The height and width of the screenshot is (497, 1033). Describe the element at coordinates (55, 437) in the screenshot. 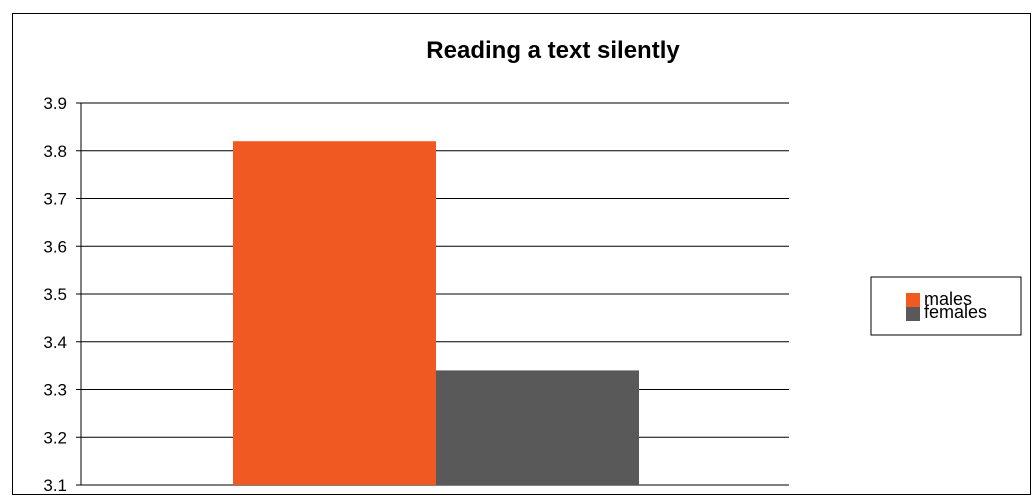

I see `y-tick-label: 3.2` at that location.